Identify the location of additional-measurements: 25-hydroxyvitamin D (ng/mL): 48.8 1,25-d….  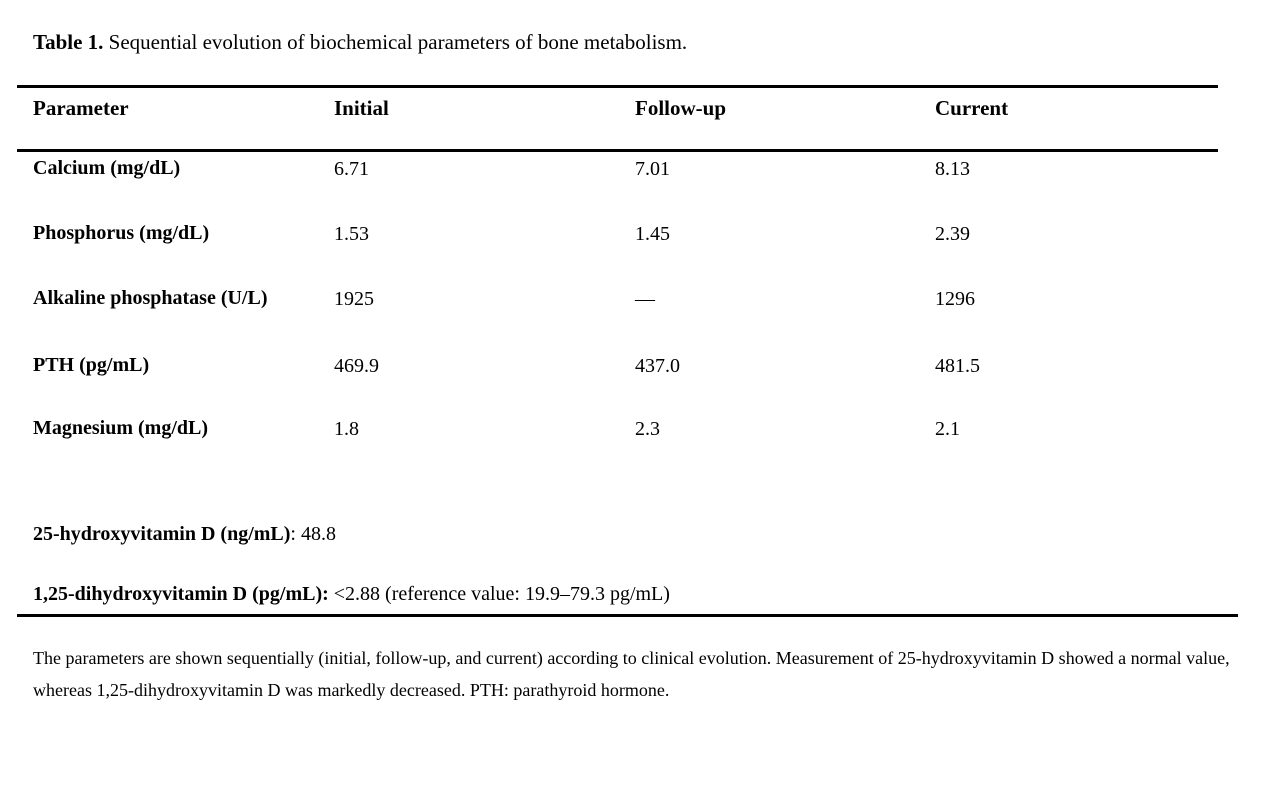
(651, 564).